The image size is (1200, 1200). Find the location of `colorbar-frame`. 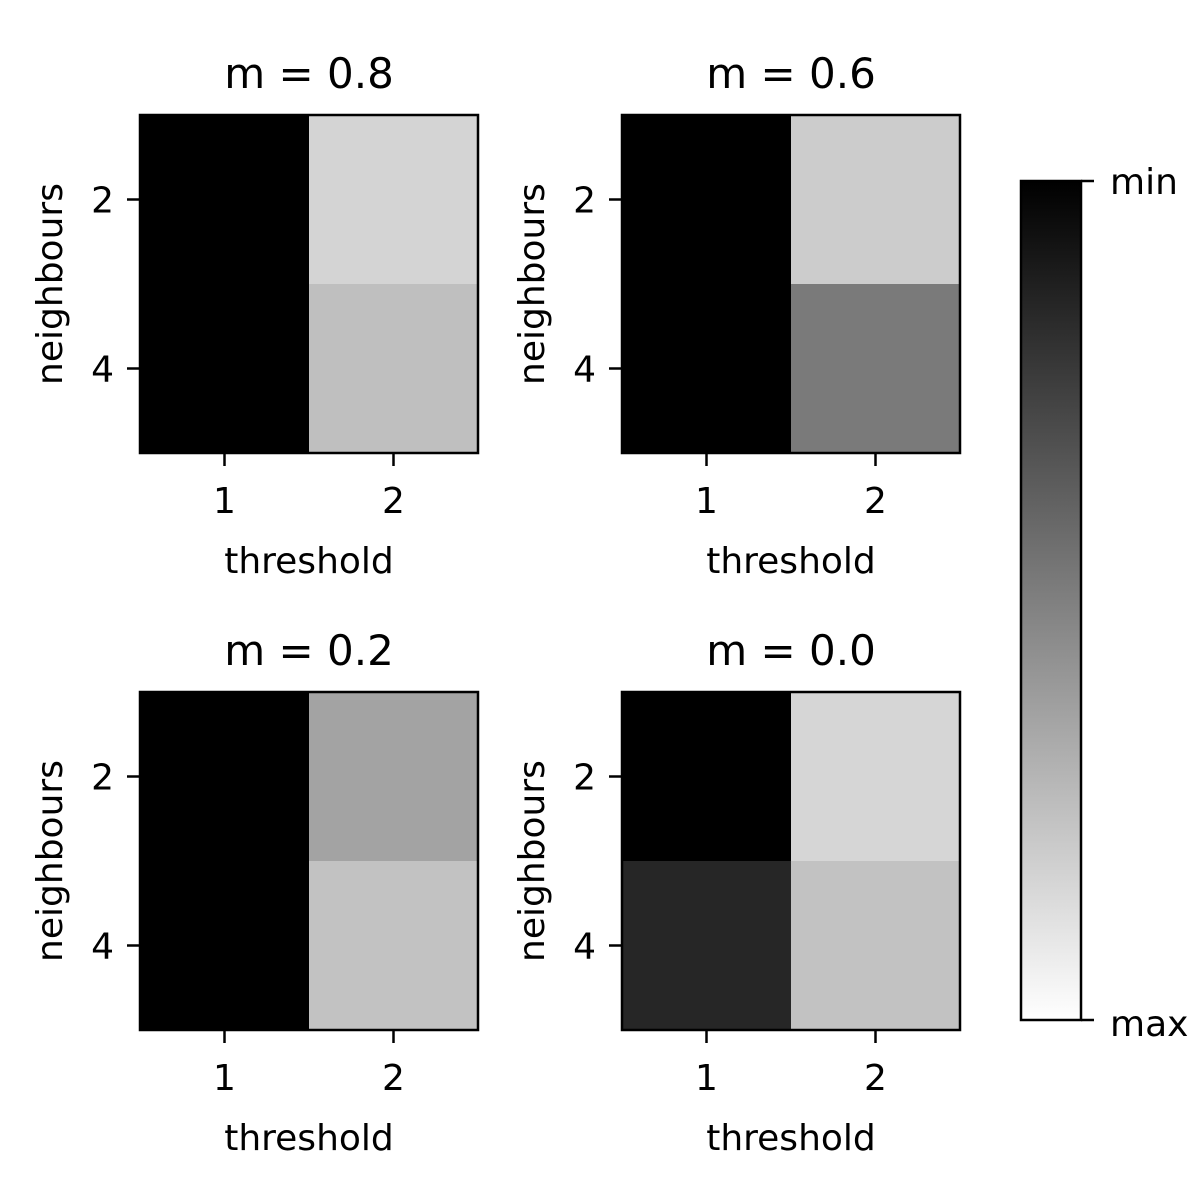

colorbar-frame is located at coordinates (1051, 600).